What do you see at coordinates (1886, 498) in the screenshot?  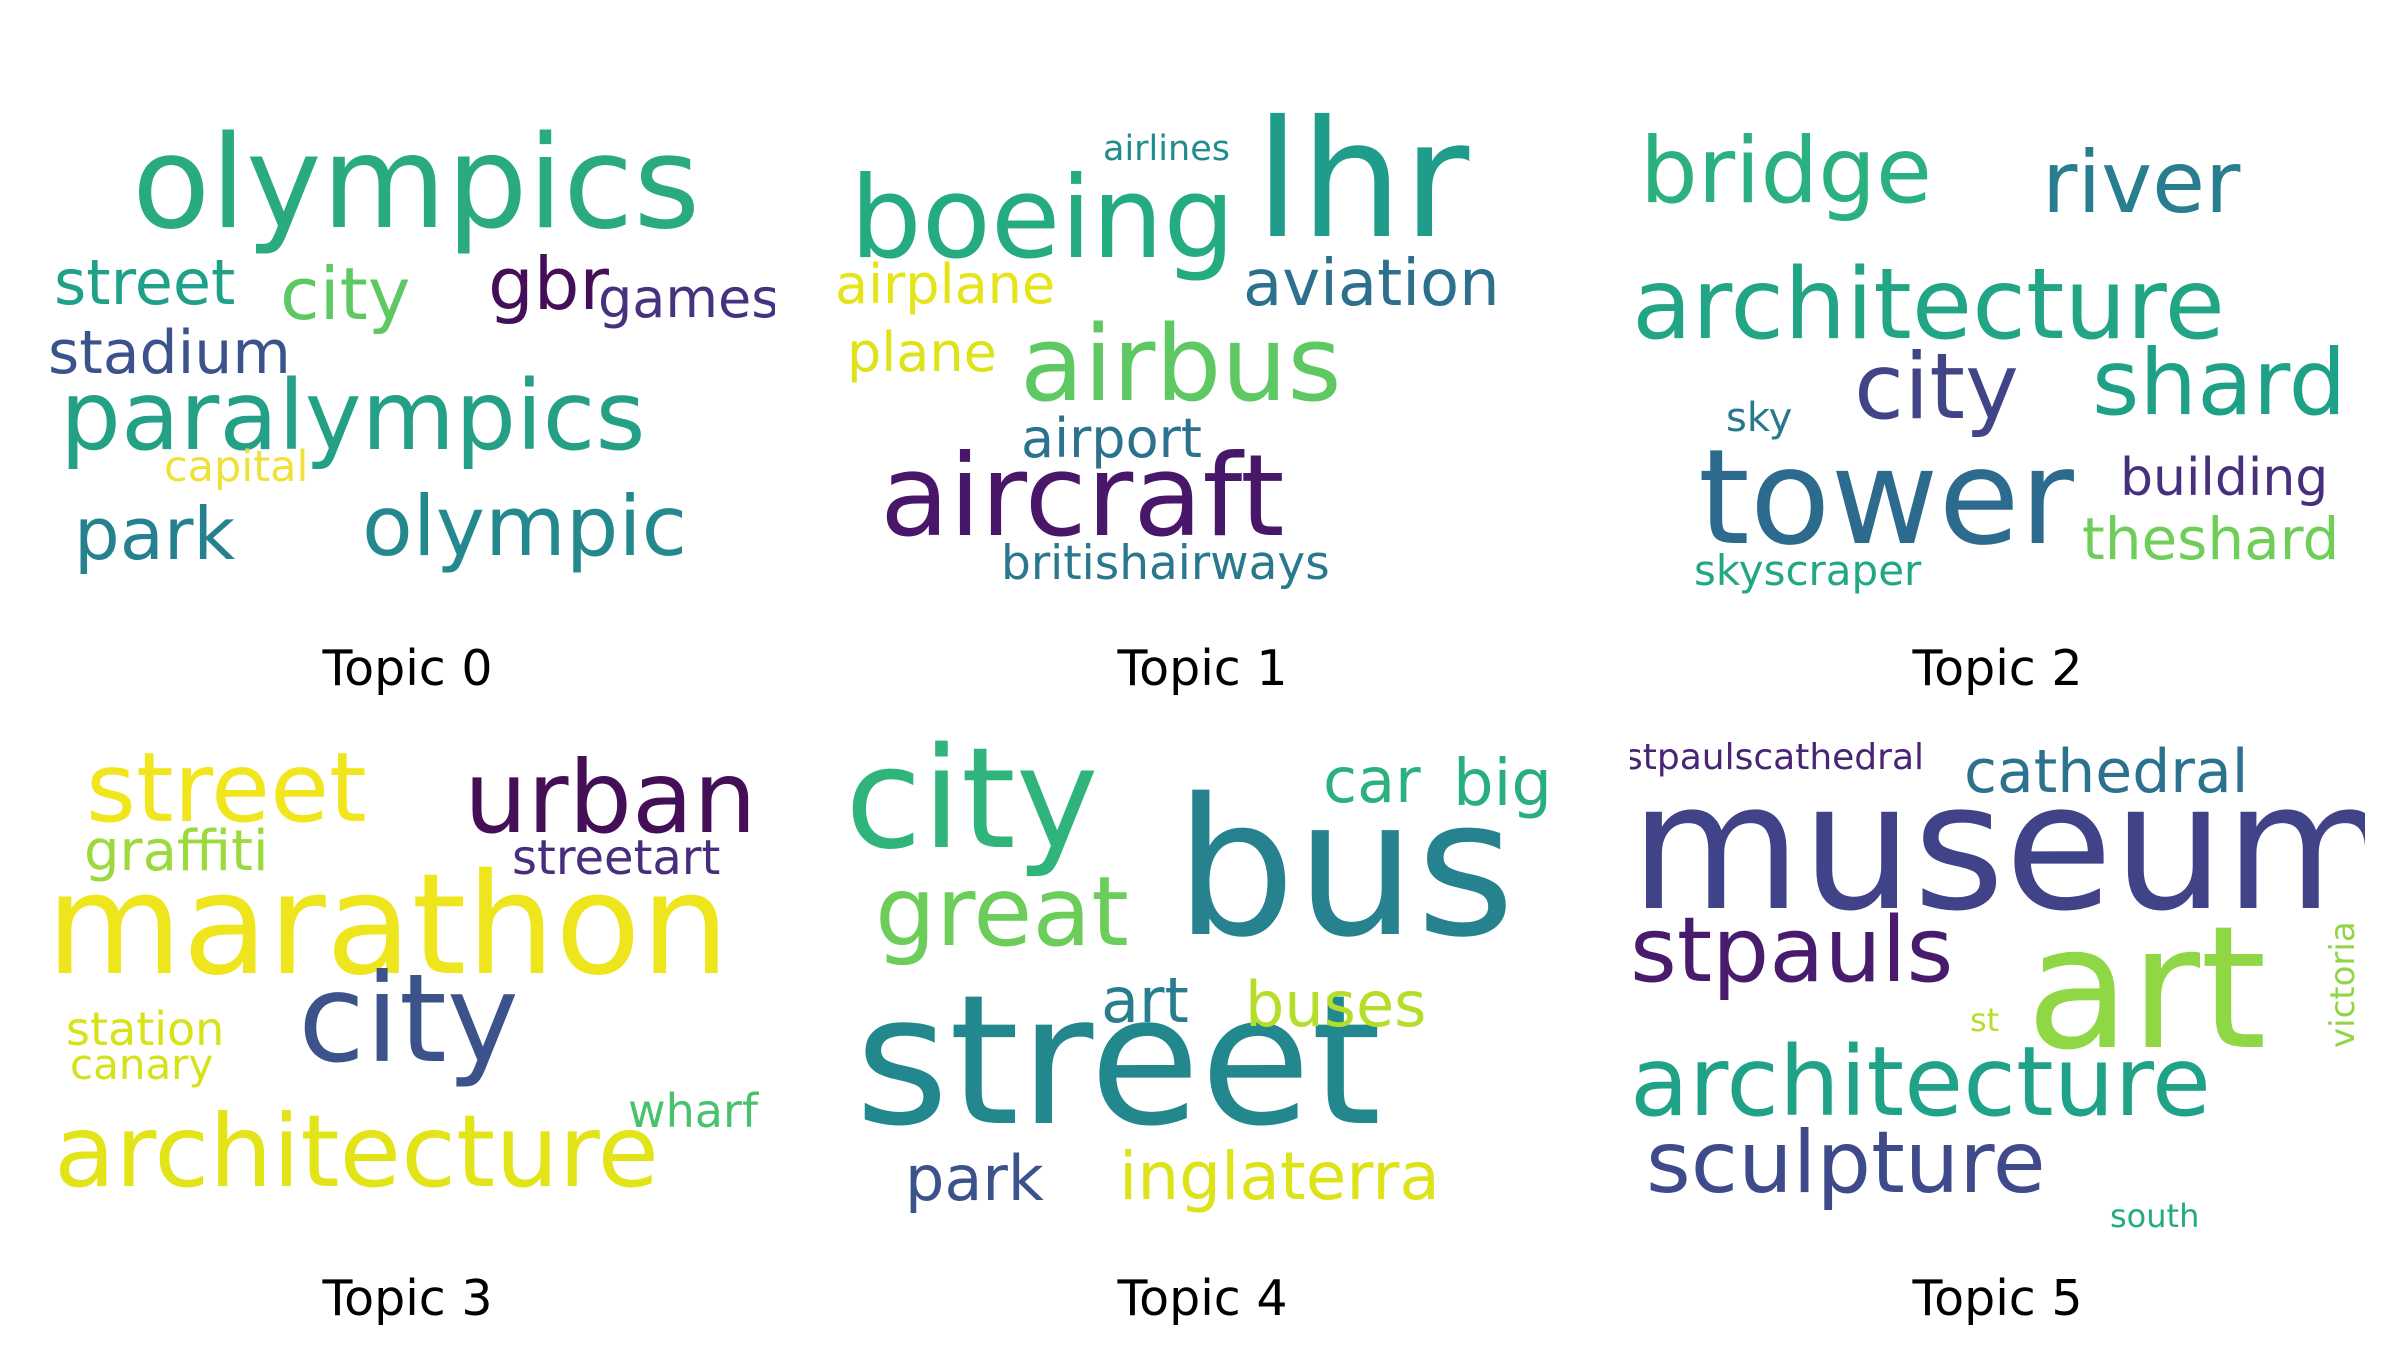 I see `word: tower` at bounding box center [1886, 498].